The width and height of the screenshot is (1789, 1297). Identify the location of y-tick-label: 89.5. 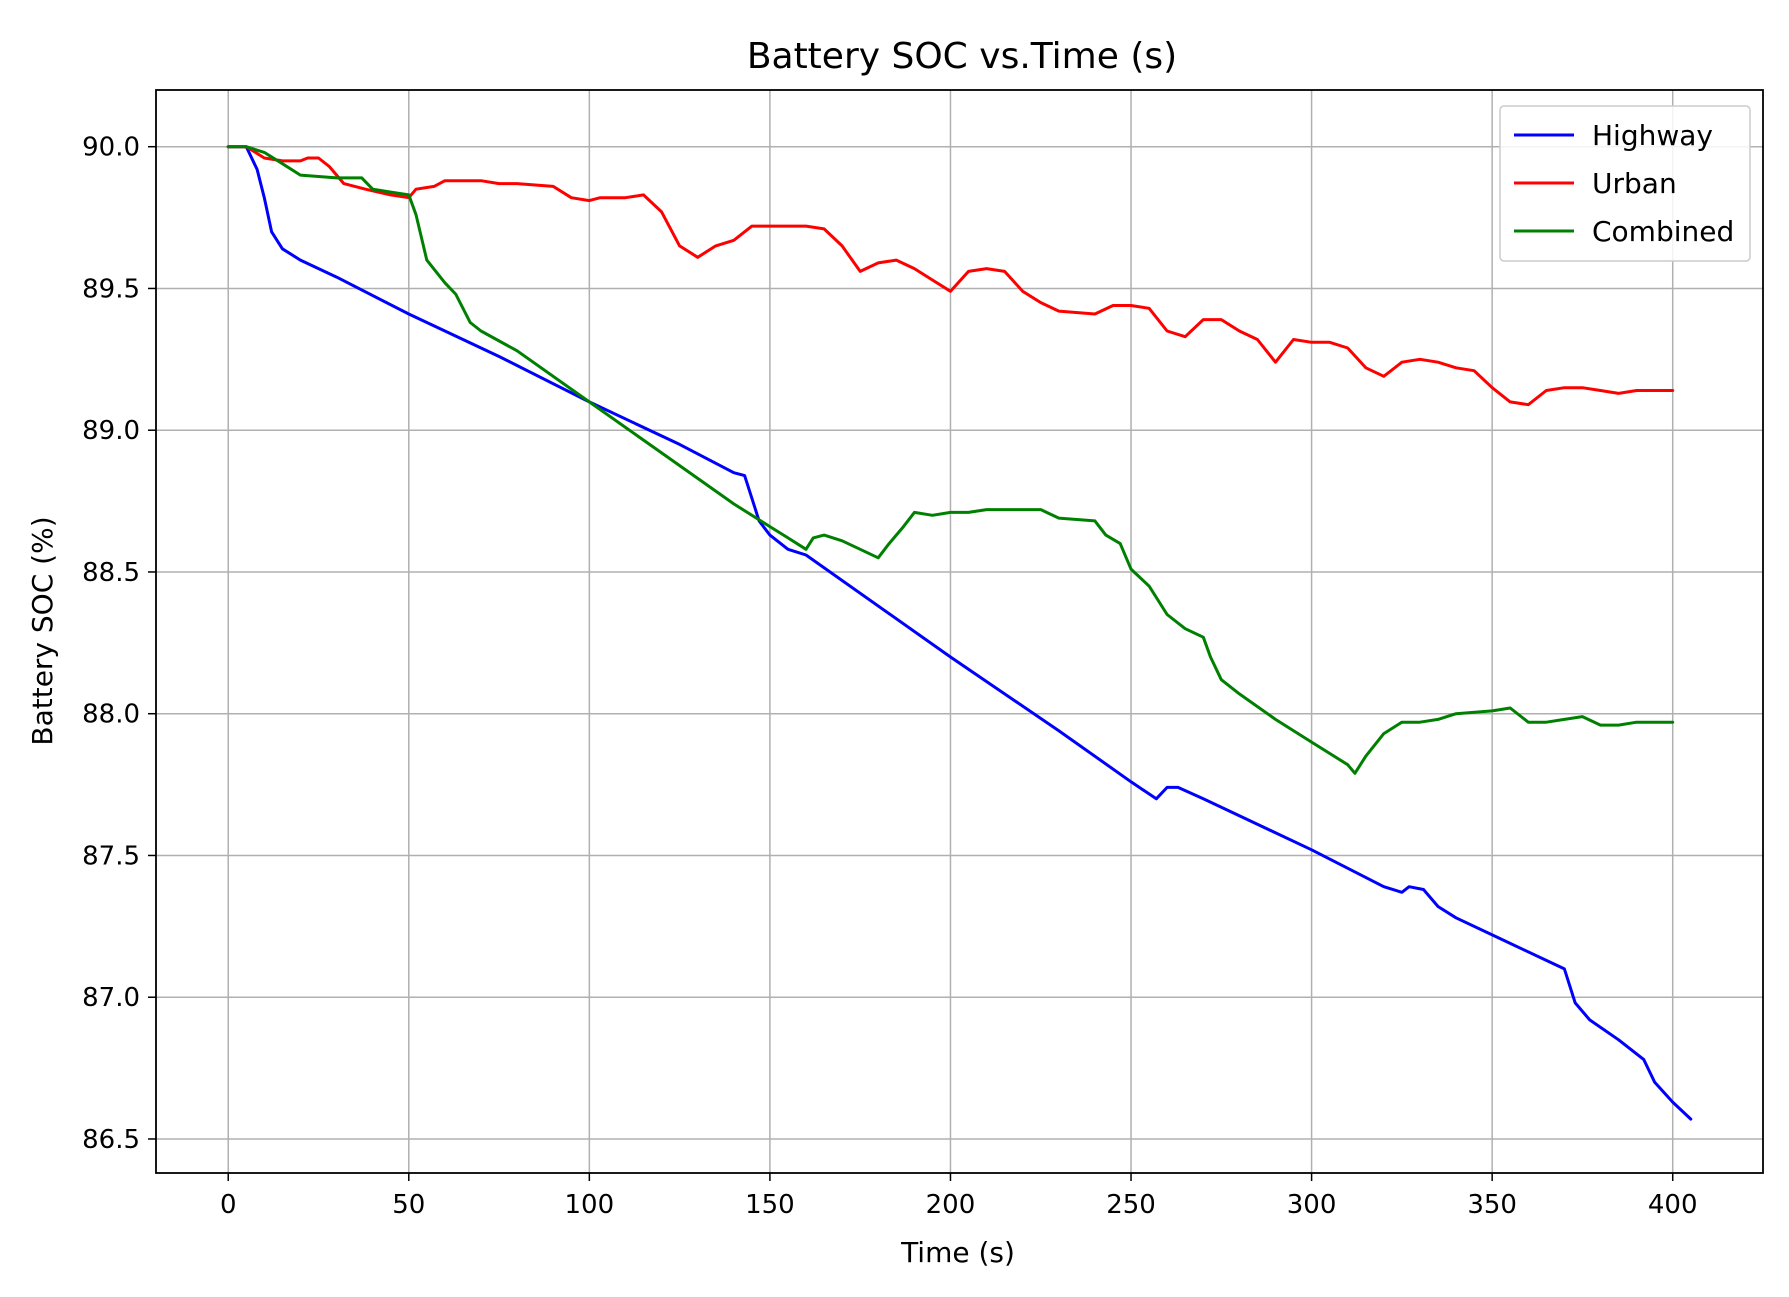
(111, 289).